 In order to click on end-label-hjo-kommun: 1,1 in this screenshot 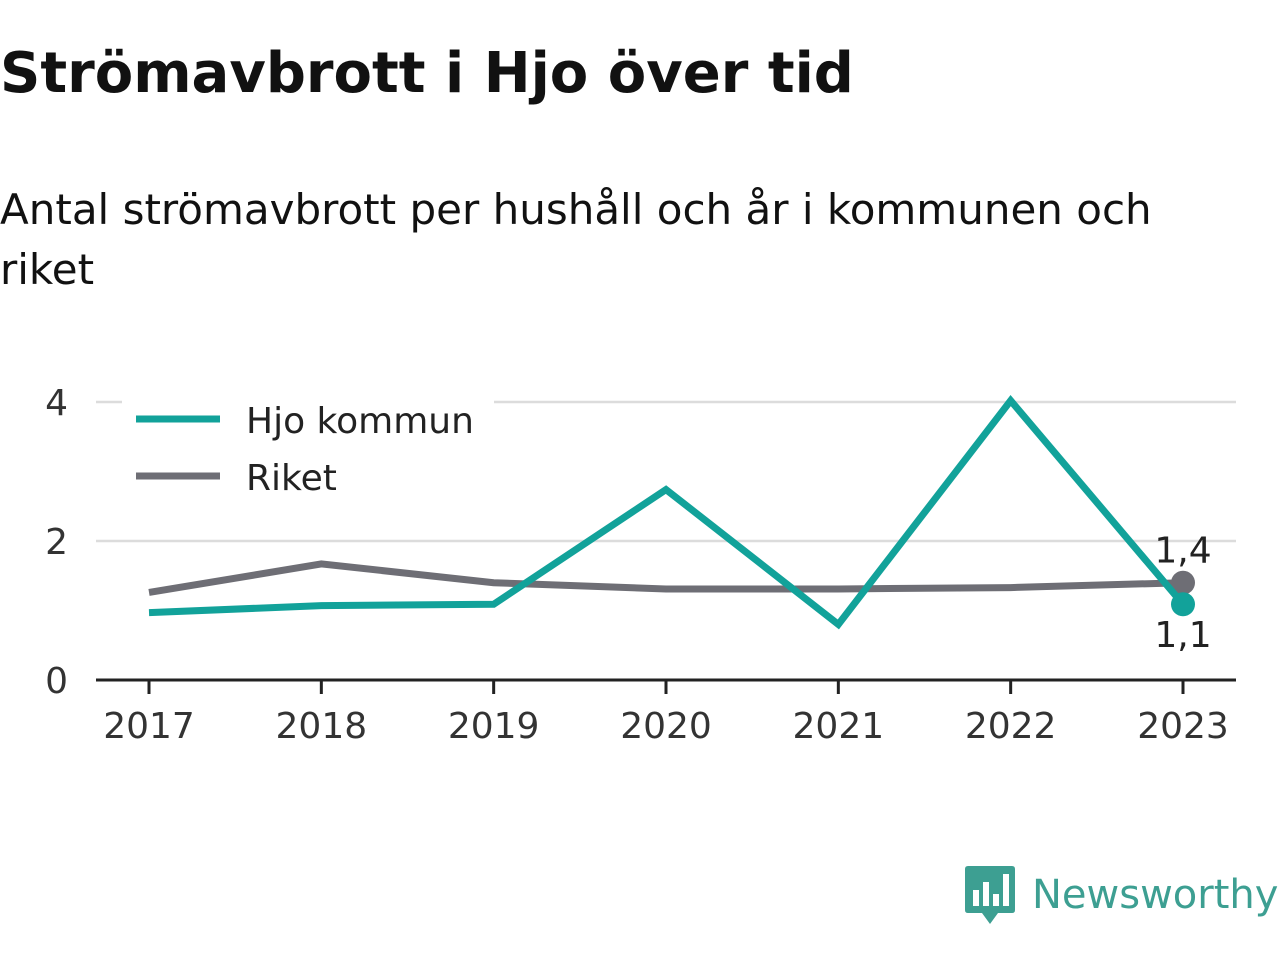, I will do `click(1182, 635)`.